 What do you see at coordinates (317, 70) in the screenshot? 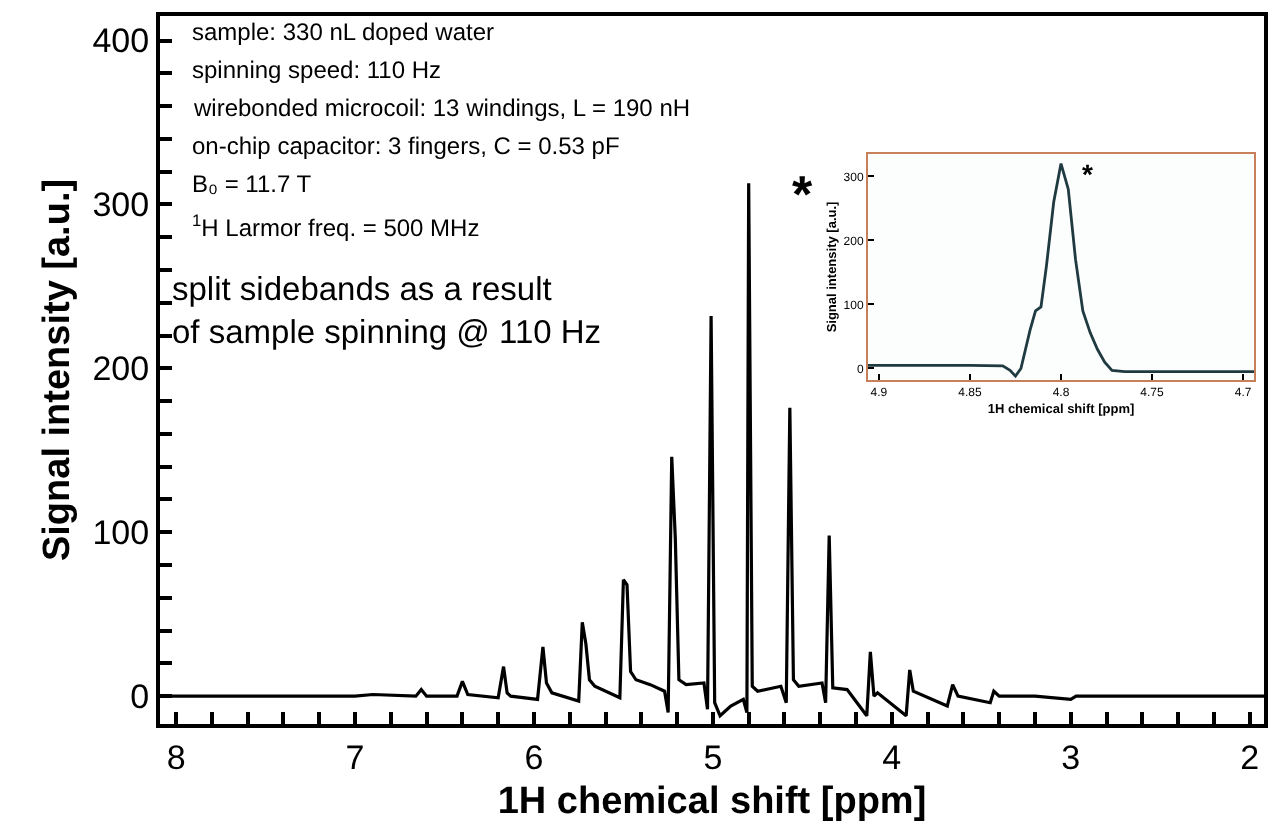
I see `annotation: spinning speed: 110 Hz` at bounding box center [317, 70].